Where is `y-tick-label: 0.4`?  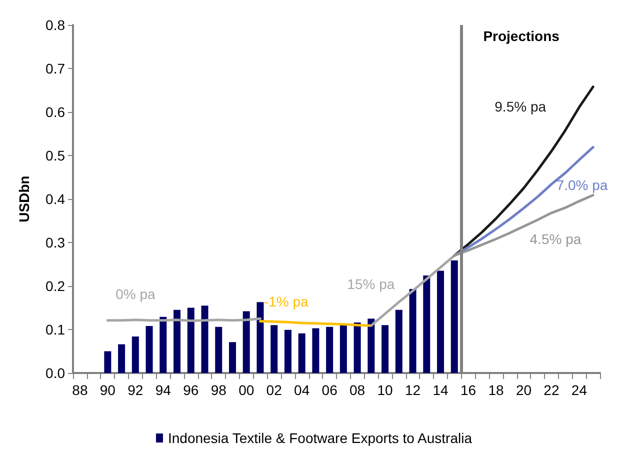
y-tick-label: 0.4 is located at coordinates (56, 199).